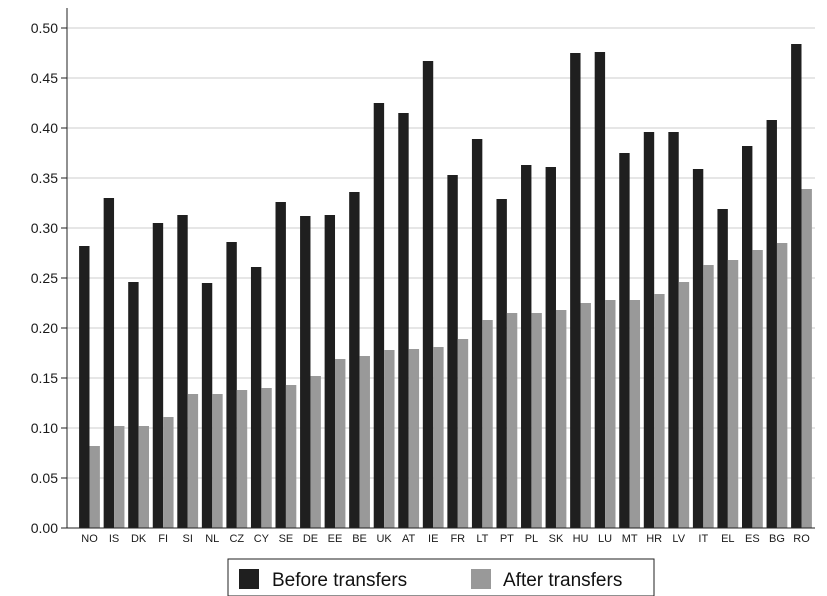 Image resolution: width=827 pixels, height=596 pixels. Describe the element at coordinates (339, 580) in the screenshot. I see `legend-label-before: Before transfers` at that location.